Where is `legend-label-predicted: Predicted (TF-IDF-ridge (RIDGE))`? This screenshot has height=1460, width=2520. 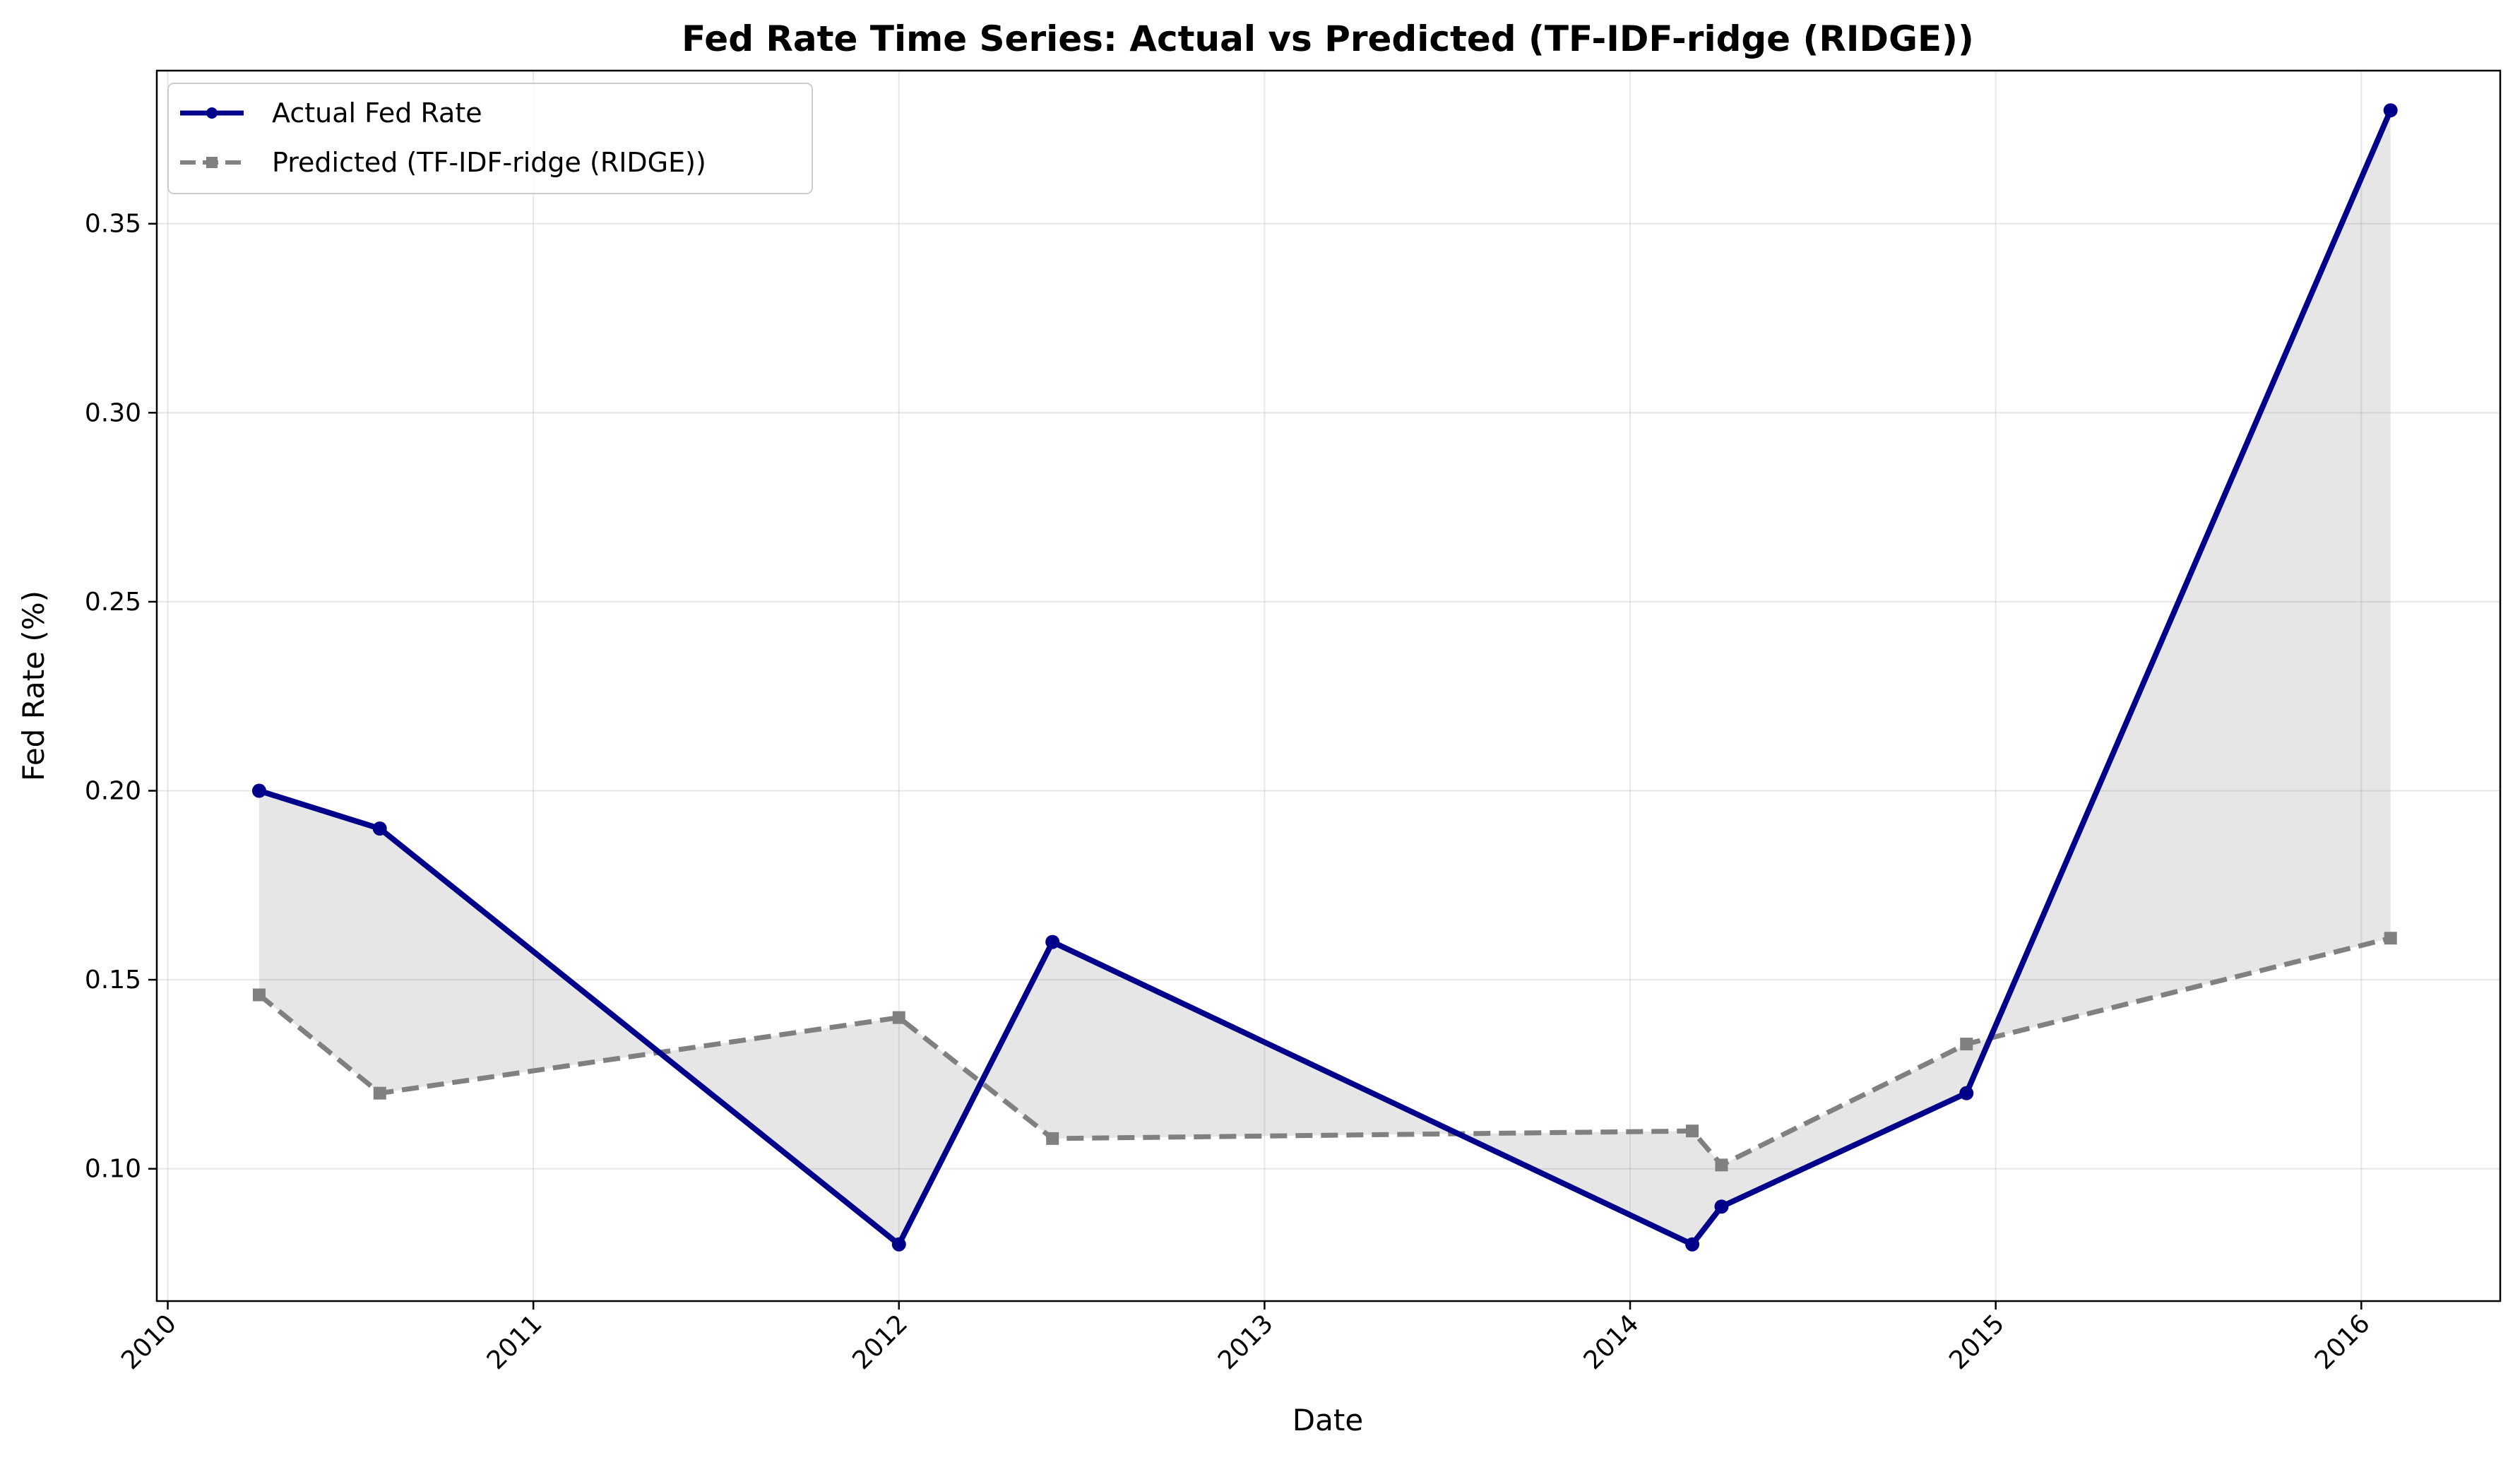
legend-label-predicted: Predicted (TF-IDF-ridge (RIDGE)) is located at coordinates (489, 162).